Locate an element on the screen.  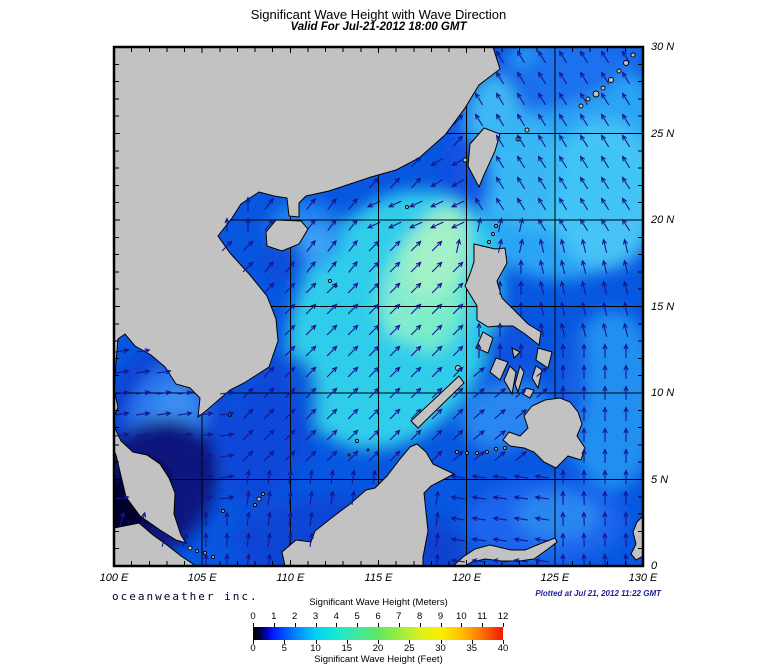
lat-label-10n: 10 N is located at coordinates (663, 393).